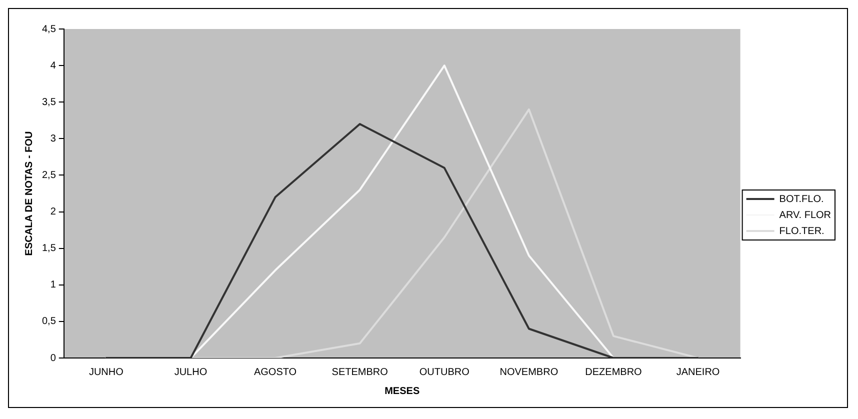 The width and height of the screenshot is (858, 419). I want to click on x-tick-label: DEZEMBRO, so click(613, 372).